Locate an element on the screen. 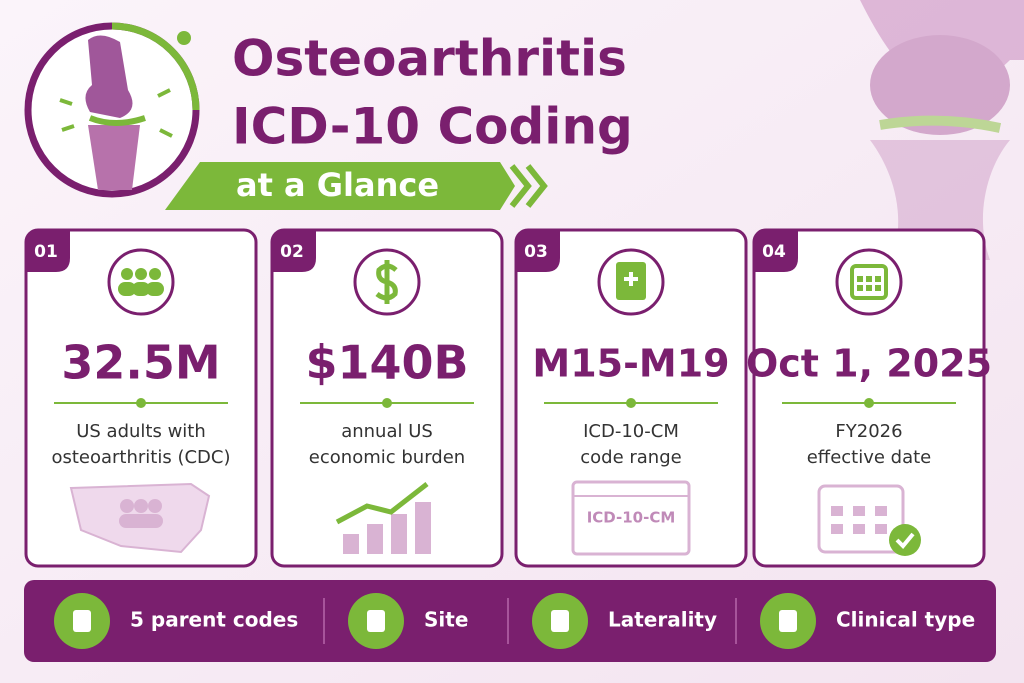  stat-description: FY2026 is located at coordinates (868, 431).